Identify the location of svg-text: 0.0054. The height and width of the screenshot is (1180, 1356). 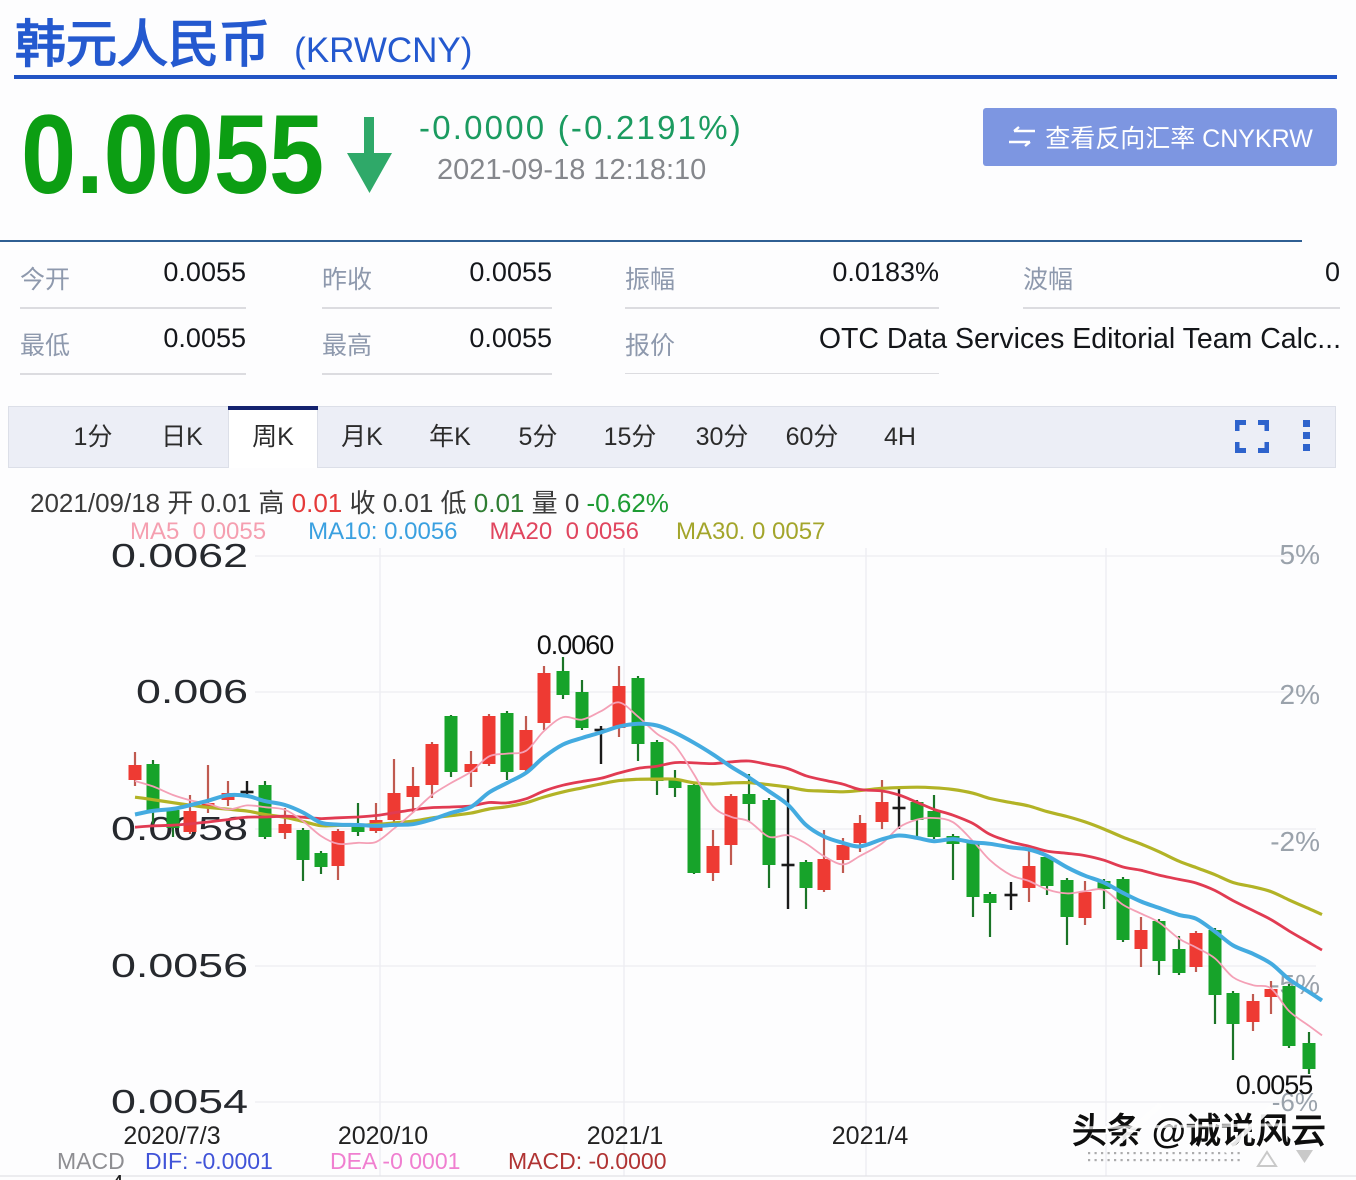
(179, 1101).